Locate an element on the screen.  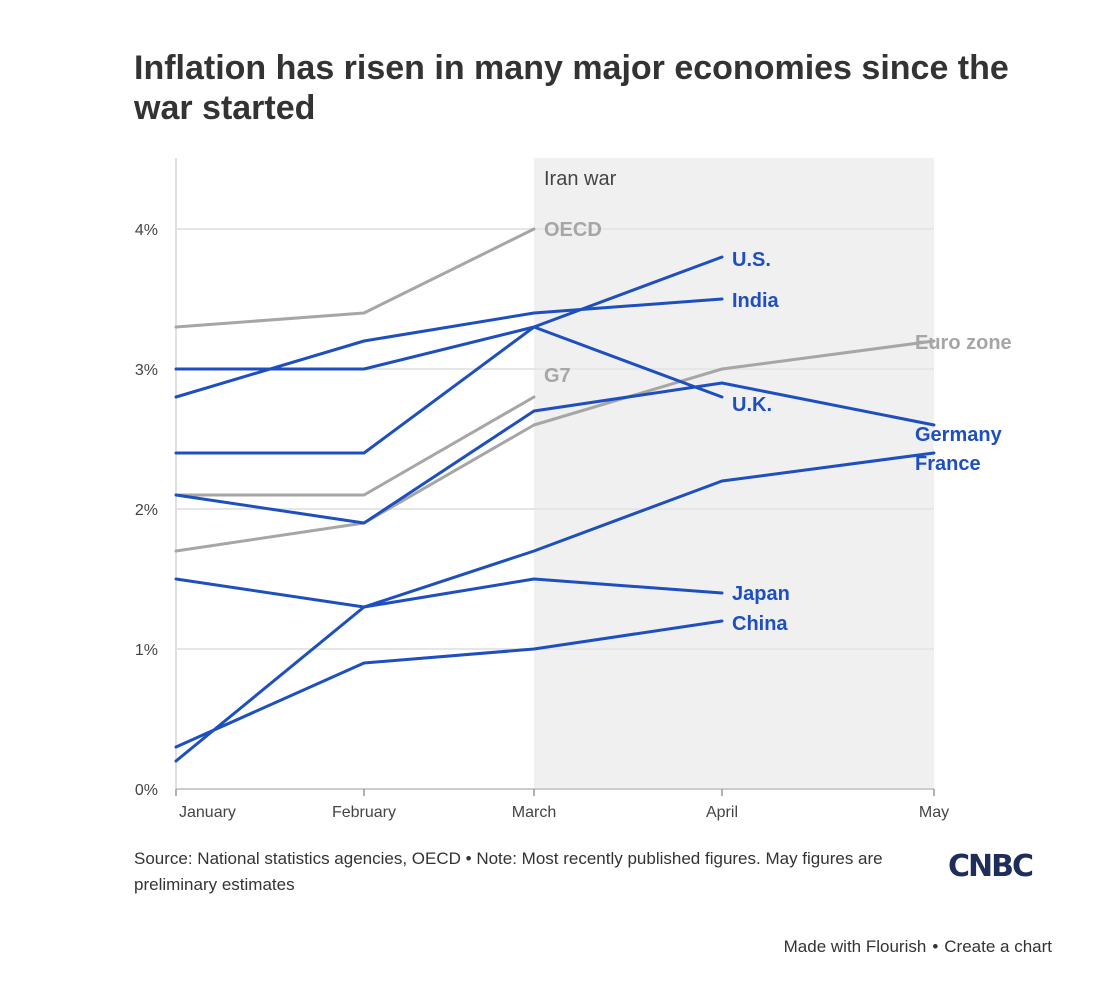
iran-war-label: Iran war is located at coordinates (580, 179).